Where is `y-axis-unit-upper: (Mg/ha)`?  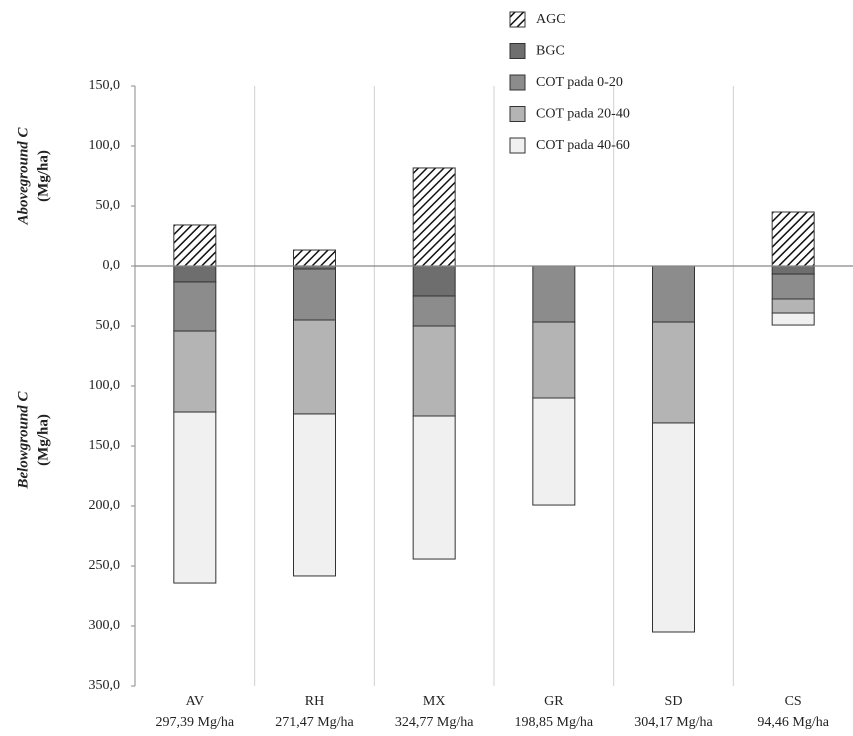 y-axis-unit-upper: (Mg/ha) is located at coordinates (43, 176).